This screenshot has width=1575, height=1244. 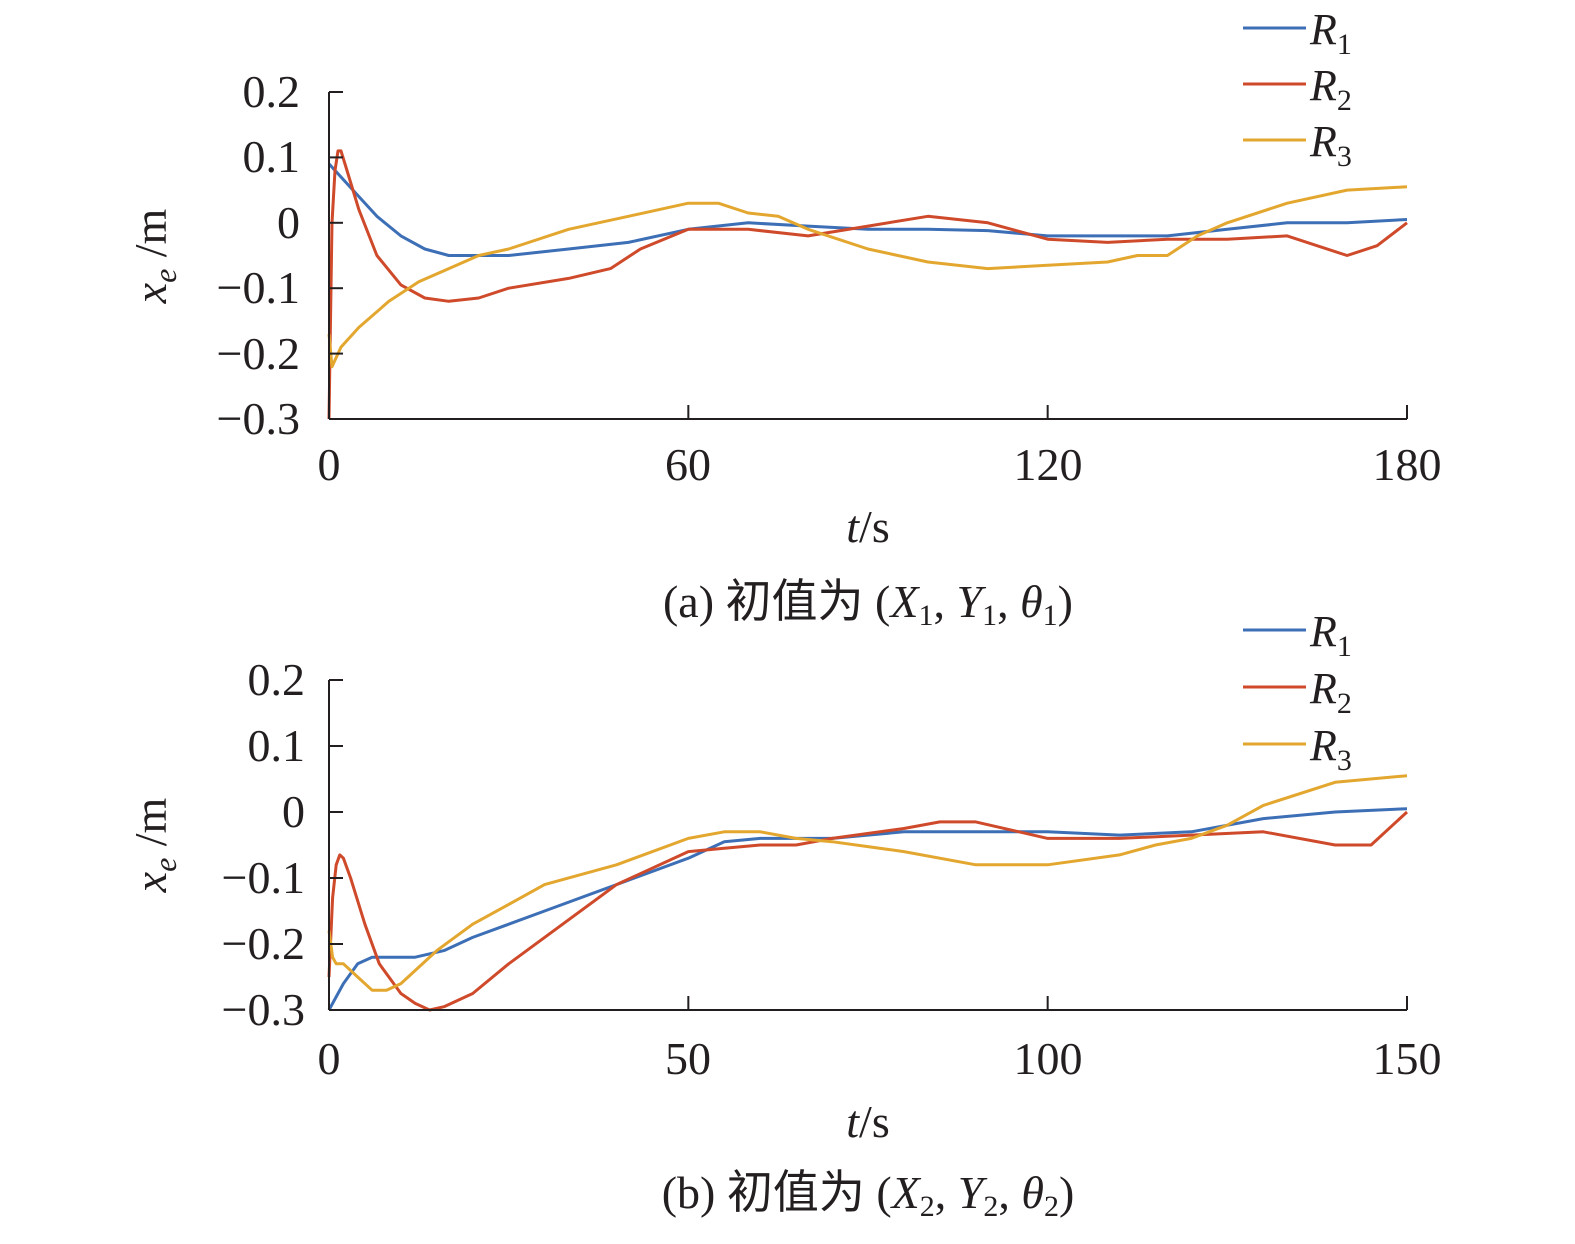 What do you see at coordinates (258, 418) in the screenshot?
I see `chart-a-ytick-label: −0.3` at bounding box center [258, 418].